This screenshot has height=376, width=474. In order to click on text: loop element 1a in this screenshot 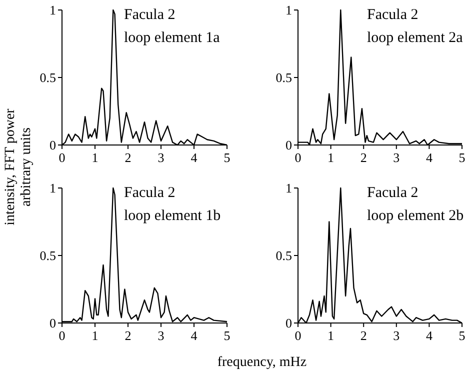, I will do `click(172, 38)`.